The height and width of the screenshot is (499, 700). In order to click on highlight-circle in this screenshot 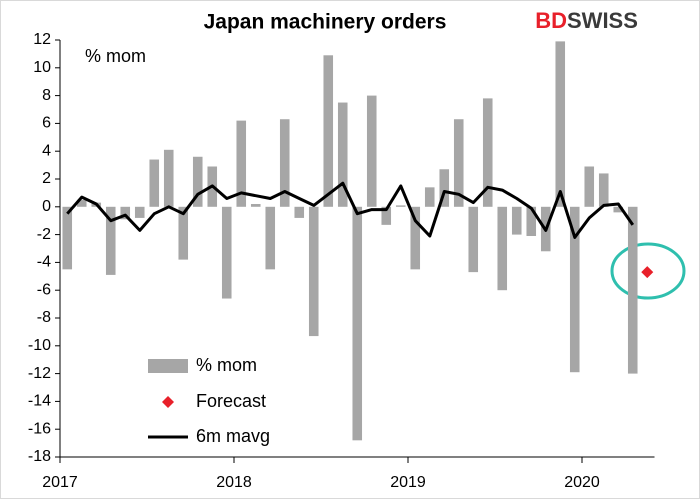, I will do `click(648, 271)`.